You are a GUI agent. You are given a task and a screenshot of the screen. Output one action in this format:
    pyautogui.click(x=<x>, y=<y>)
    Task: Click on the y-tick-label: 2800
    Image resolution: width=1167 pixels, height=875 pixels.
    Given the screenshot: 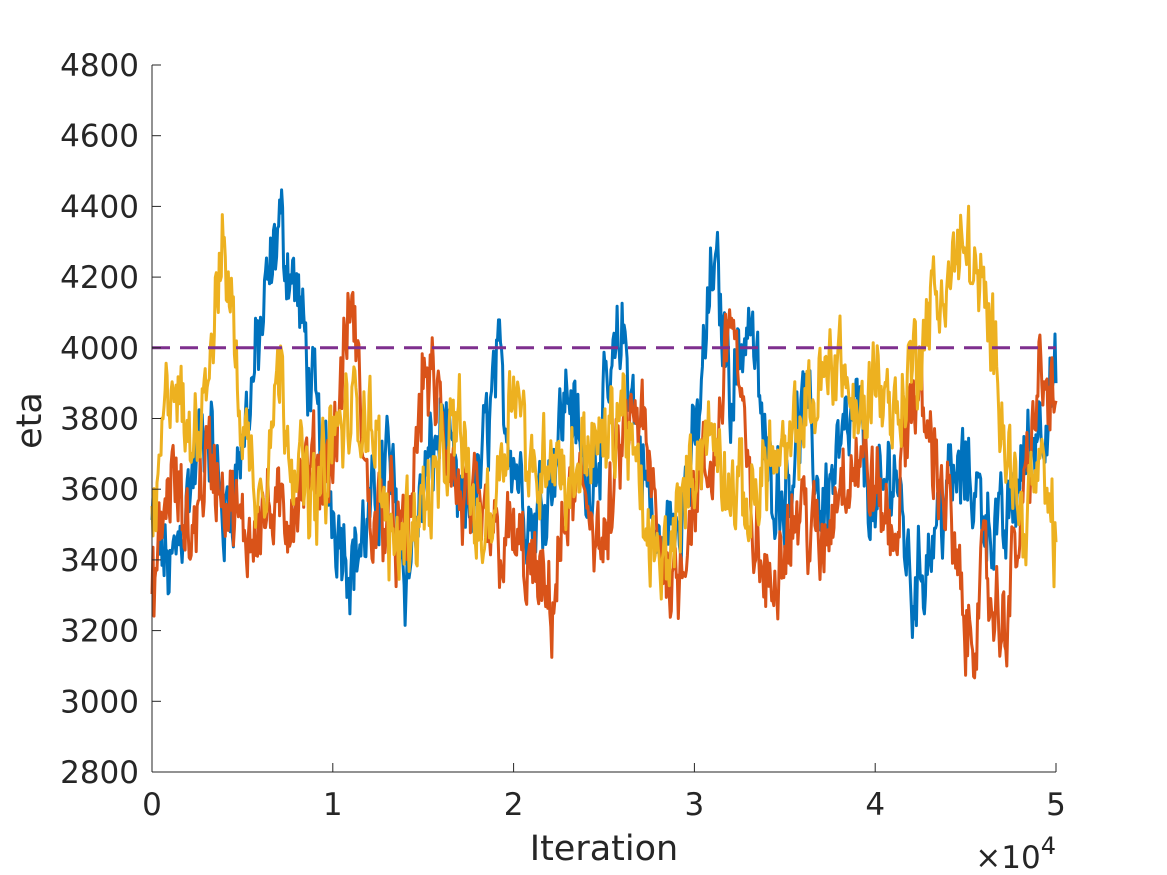 What is the action you would take?
    pyautogui.click(x=99, y=773)
    